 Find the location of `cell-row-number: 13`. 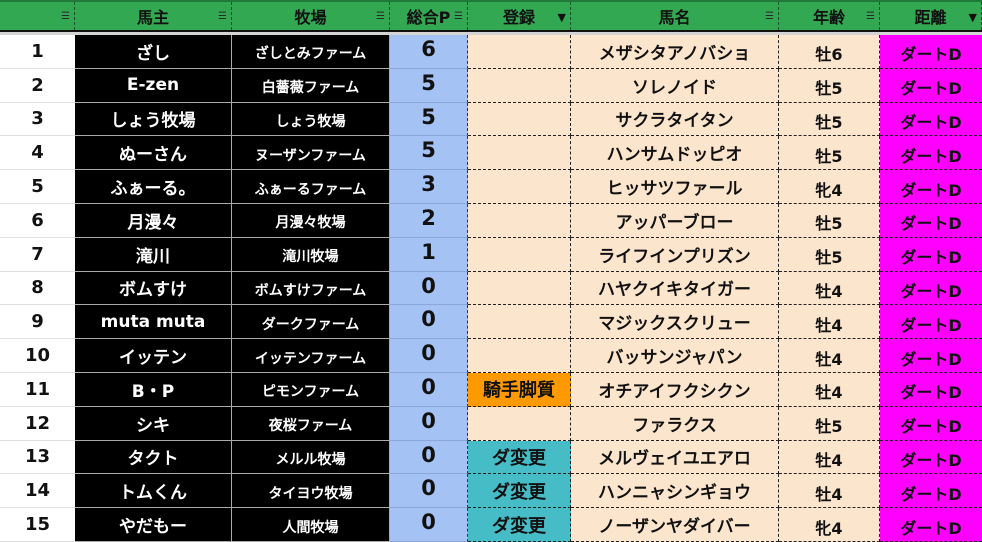

cell-row-number: 13 is located at coordinates (37, 457).